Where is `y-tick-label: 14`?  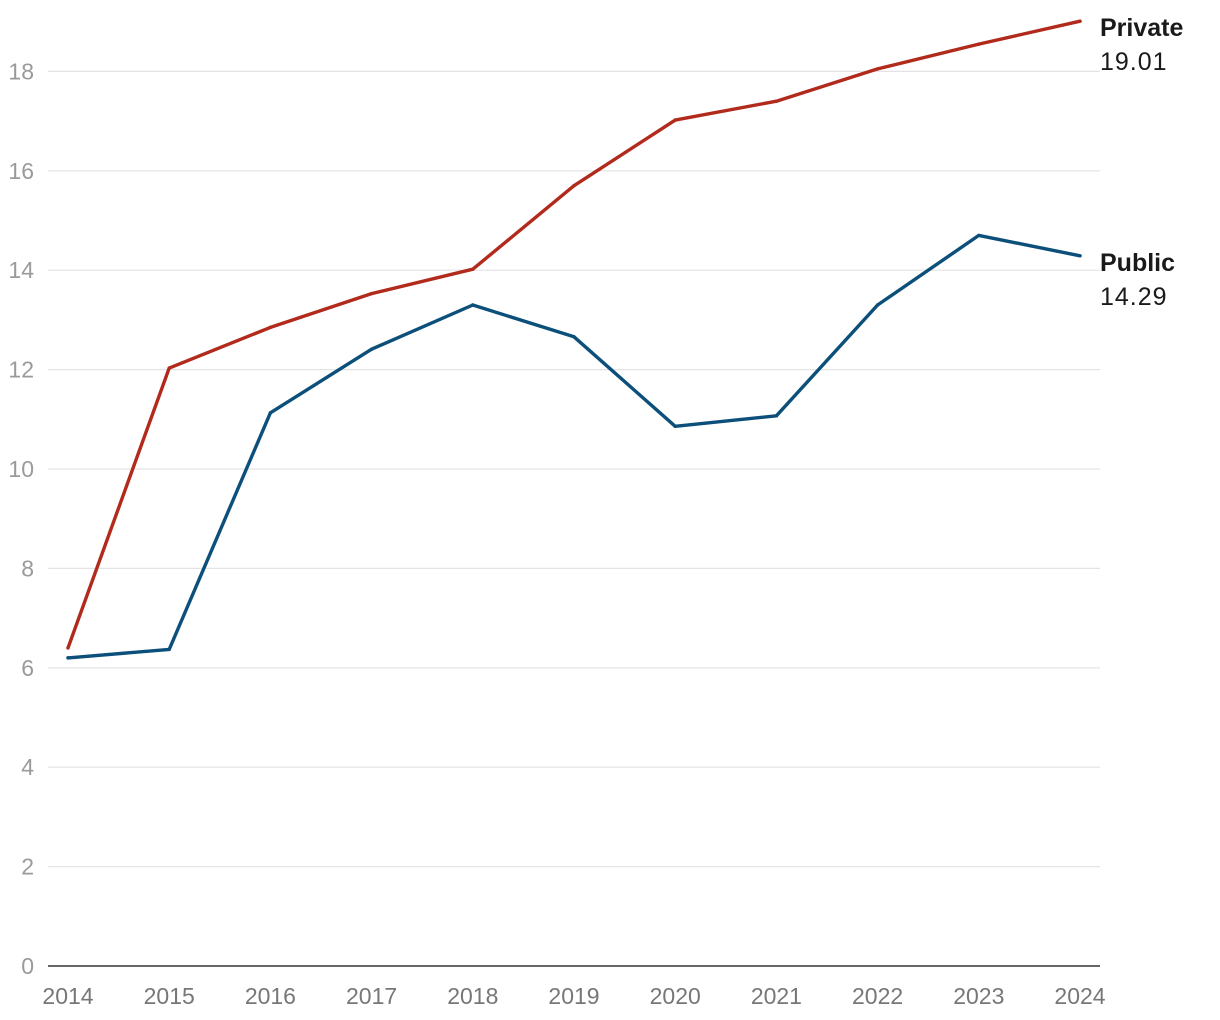 y-tick-label: 14 is located at coordinates (21, 270).